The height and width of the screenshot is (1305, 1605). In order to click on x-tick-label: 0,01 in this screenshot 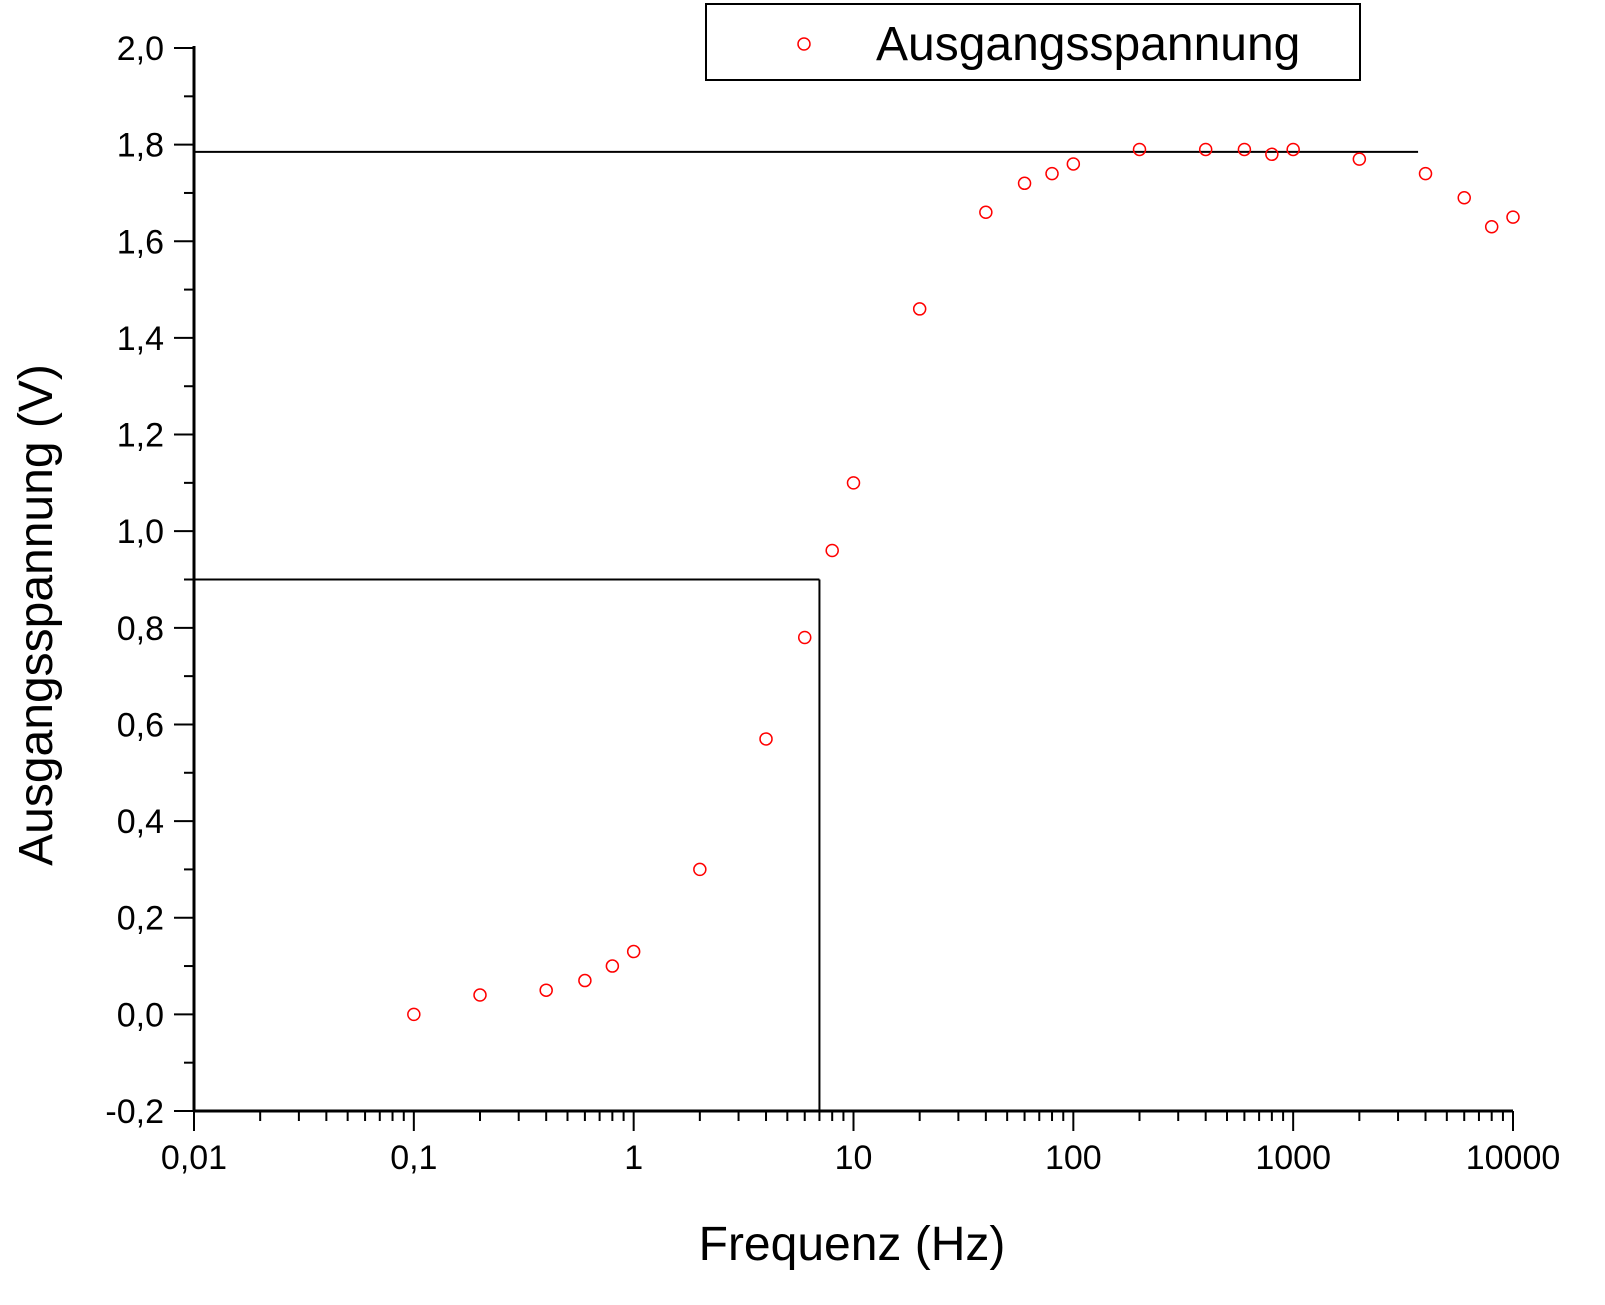, I will do `click(194, 1158)`.